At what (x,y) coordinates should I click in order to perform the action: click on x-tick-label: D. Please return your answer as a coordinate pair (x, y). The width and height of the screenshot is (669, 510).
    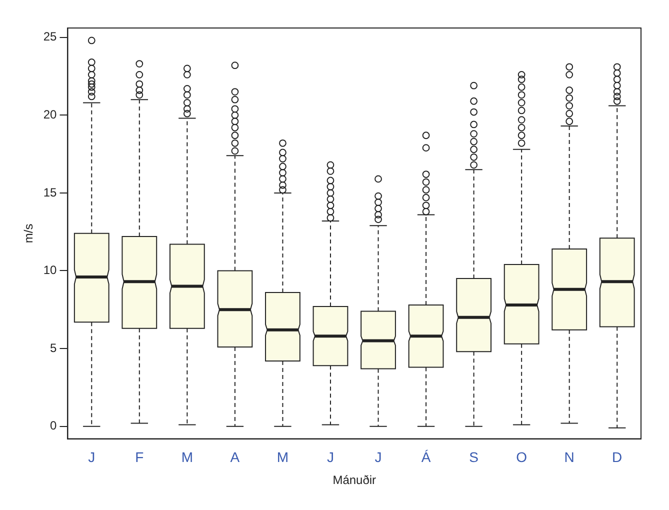
    Looking at the image, I should click on (617, 457).